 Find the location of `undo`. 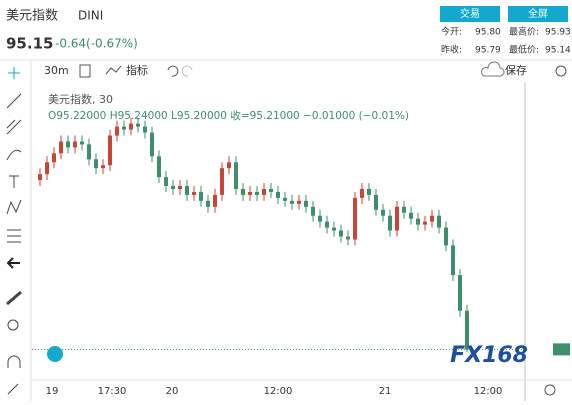

undo is located at coordinates (173, 71).